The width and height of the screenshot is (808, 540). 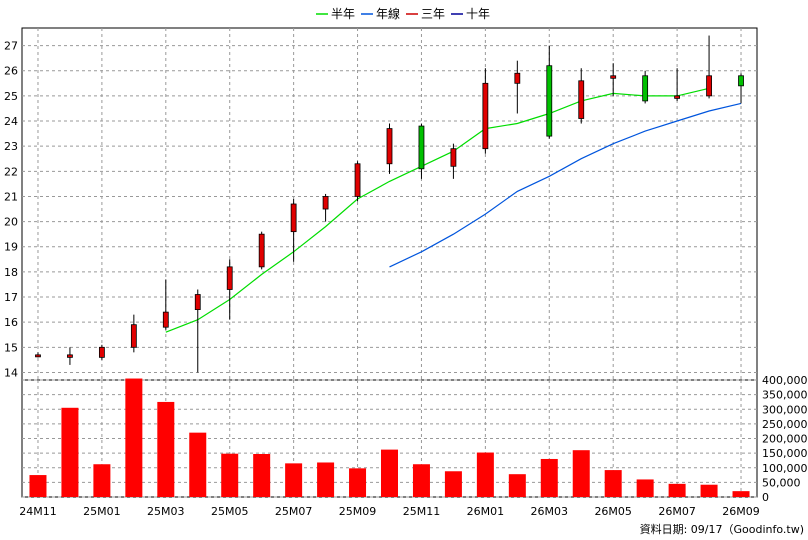 I want to click on ma-line-年線, so click(x=565, y=185).